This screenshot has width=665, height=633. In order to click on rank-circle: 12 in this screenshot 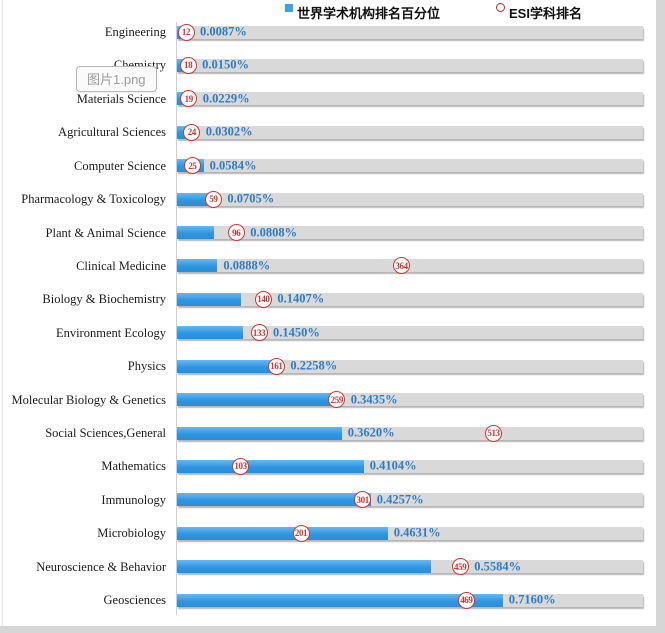, I will do `click(186, 32)`.